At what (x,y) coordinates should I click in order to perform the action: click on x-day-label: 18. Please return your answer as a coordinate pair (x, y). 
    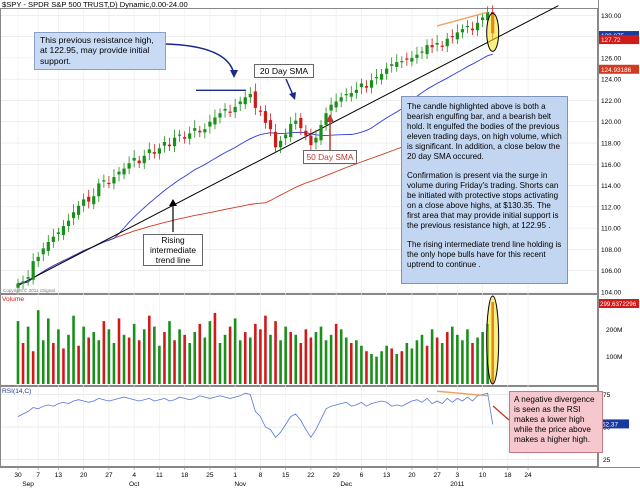
    Looking at the image, I should click on (508, 475).